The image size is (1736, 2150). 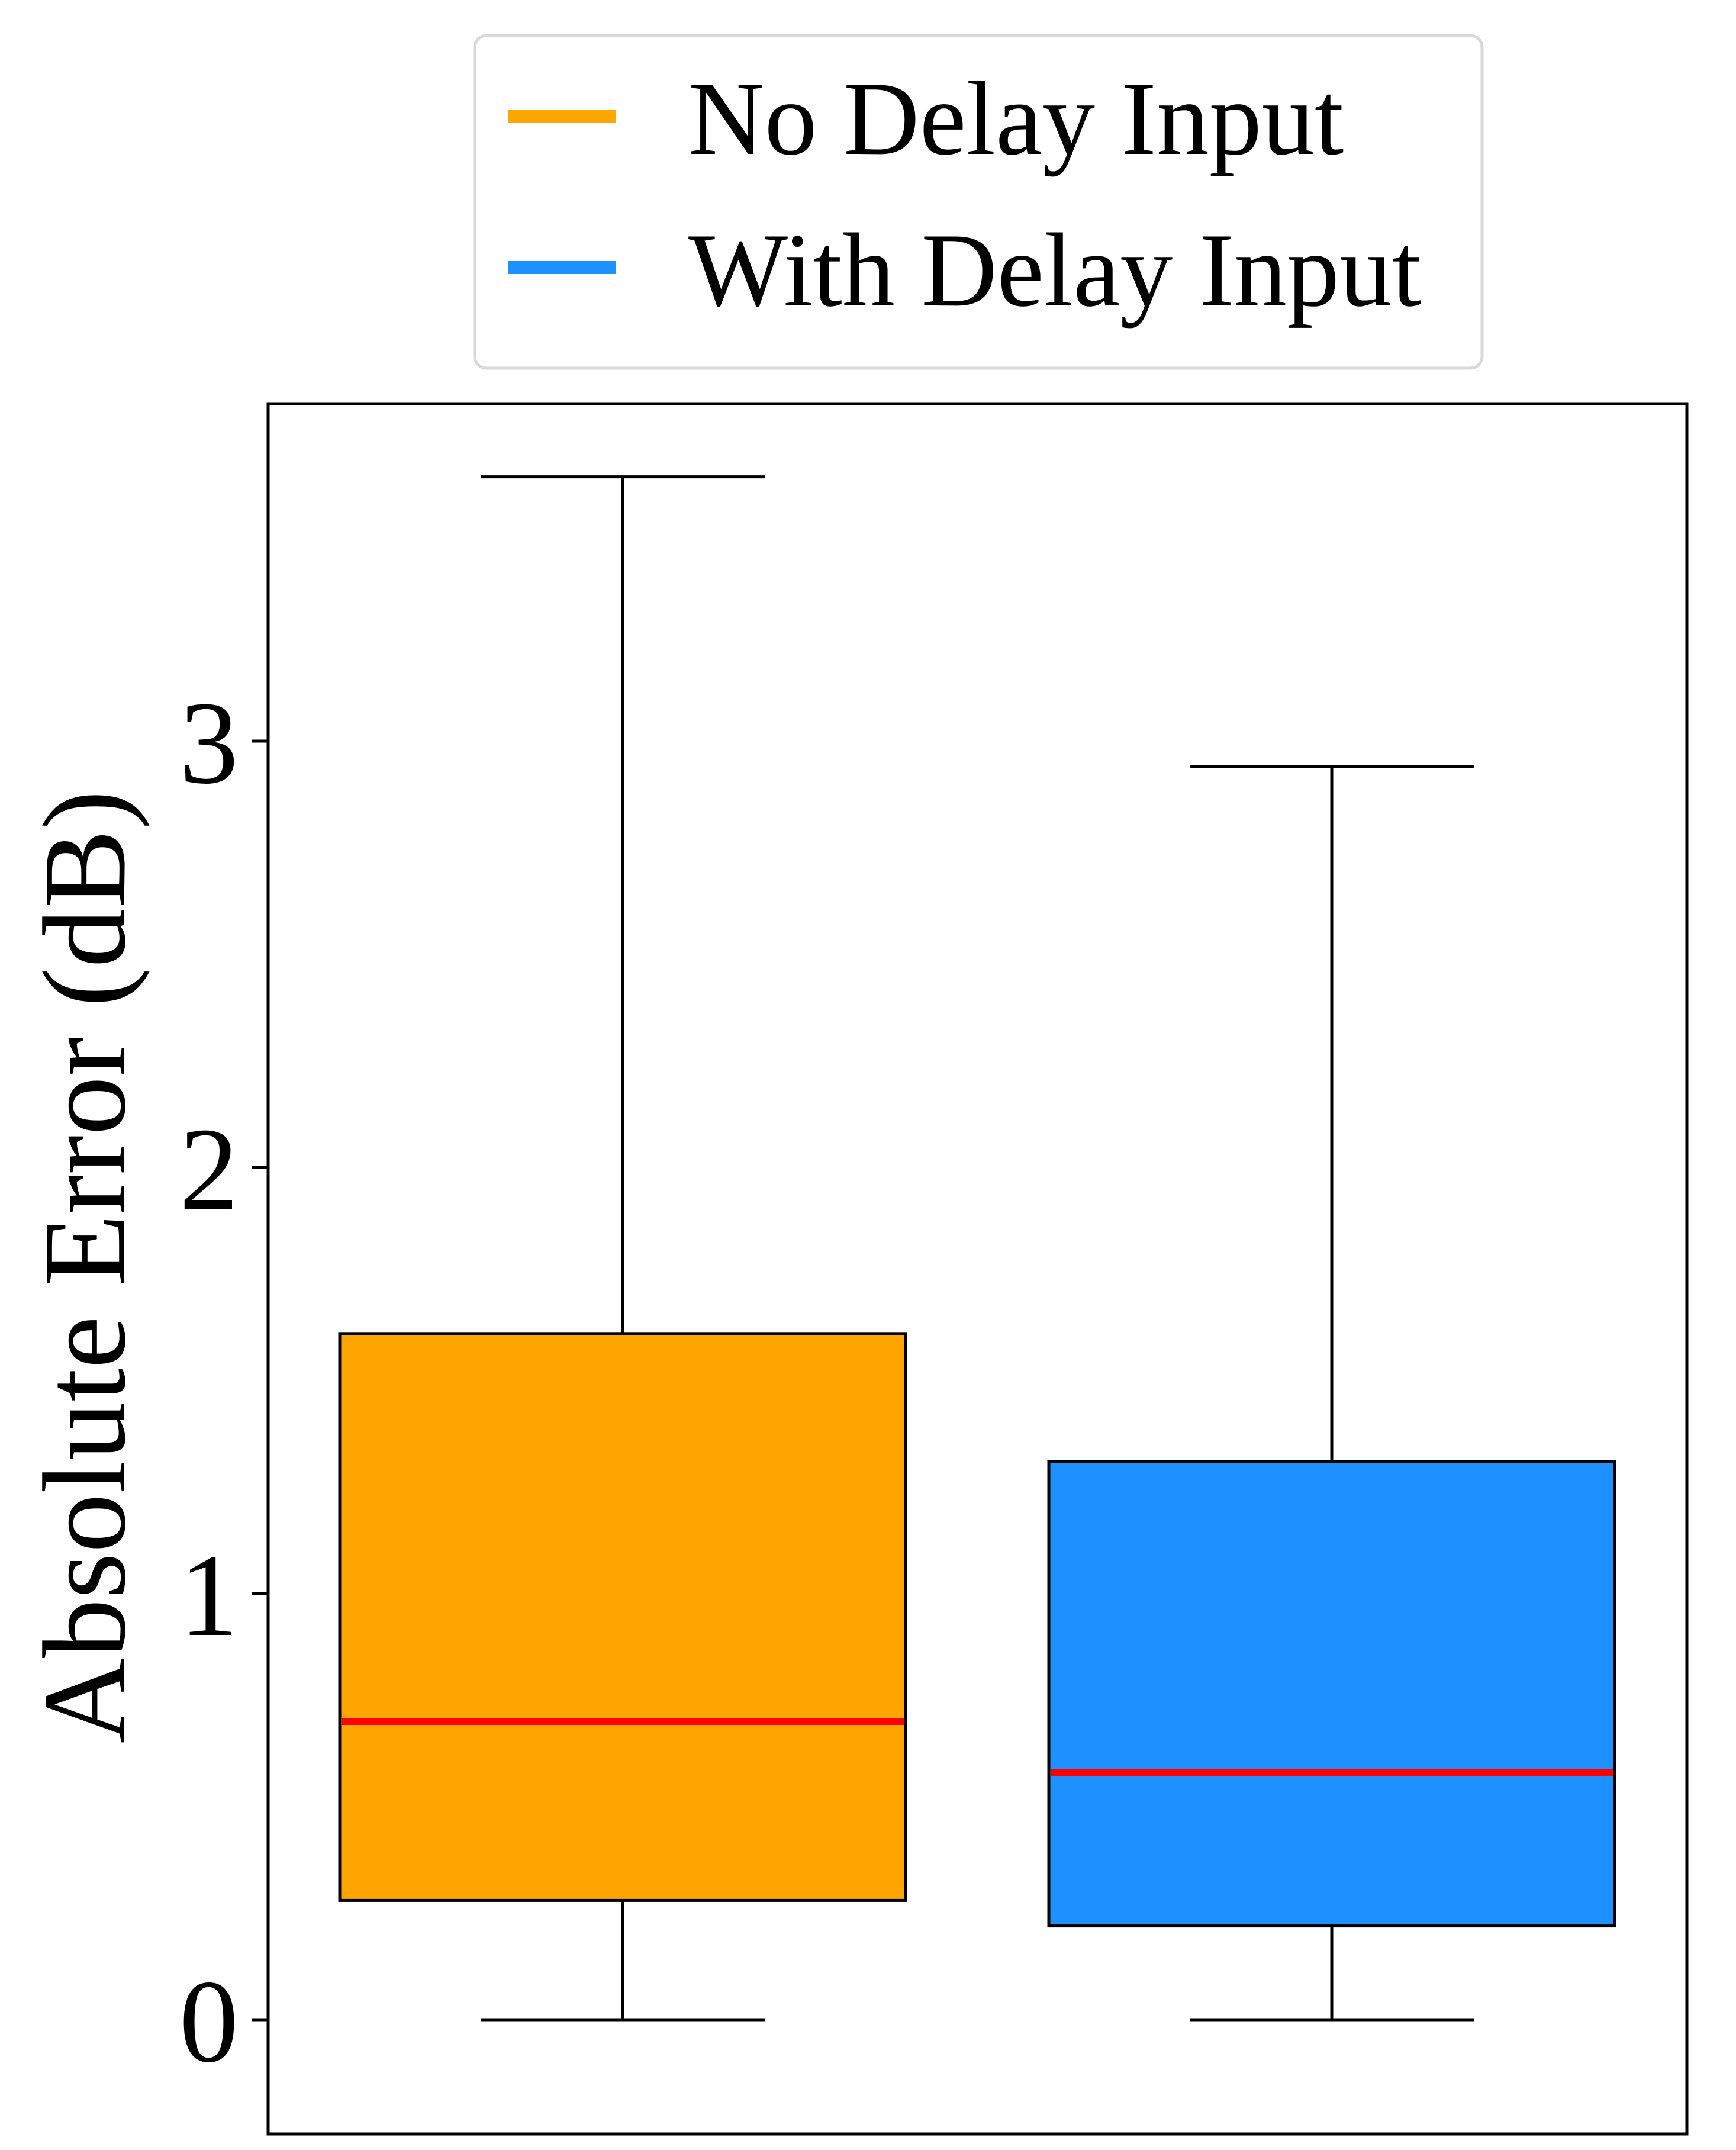 I want to click on y-tick-label-1: 1, so click(x=209, y=1595).